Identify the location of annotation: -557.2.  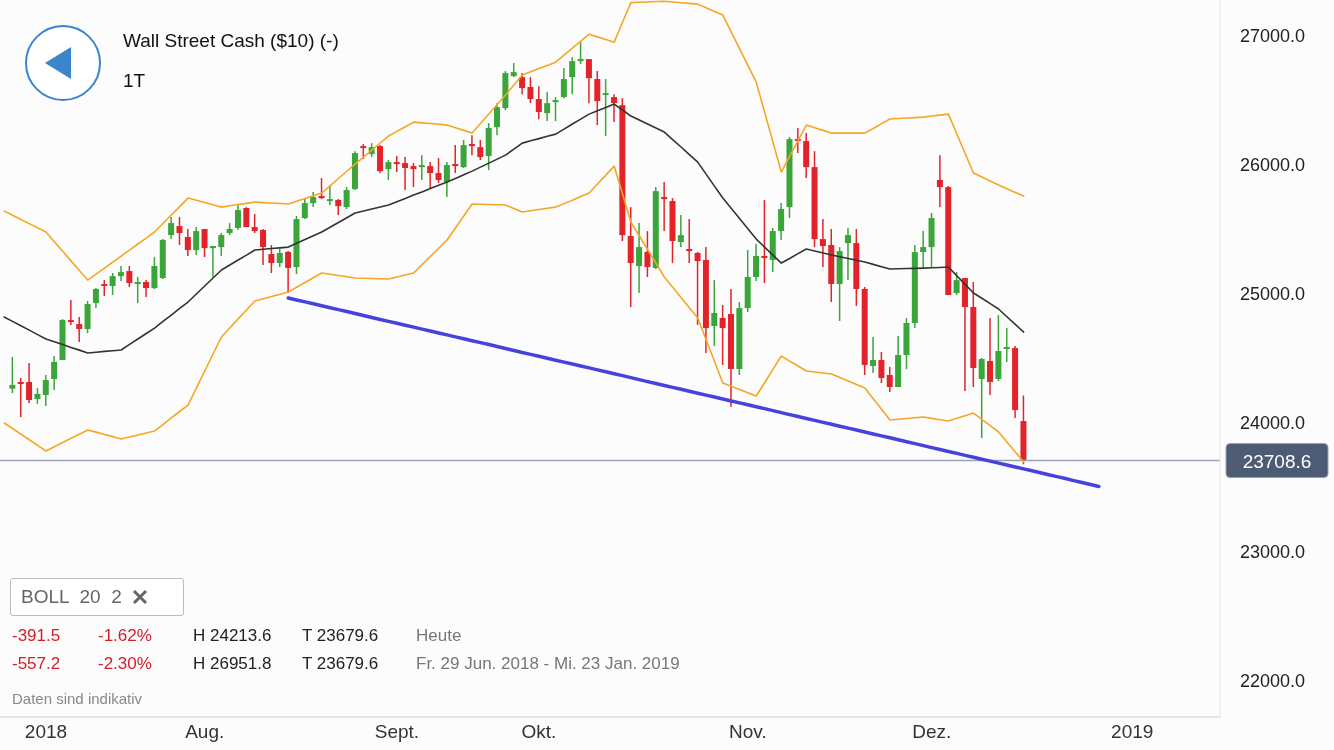
(36, 664).